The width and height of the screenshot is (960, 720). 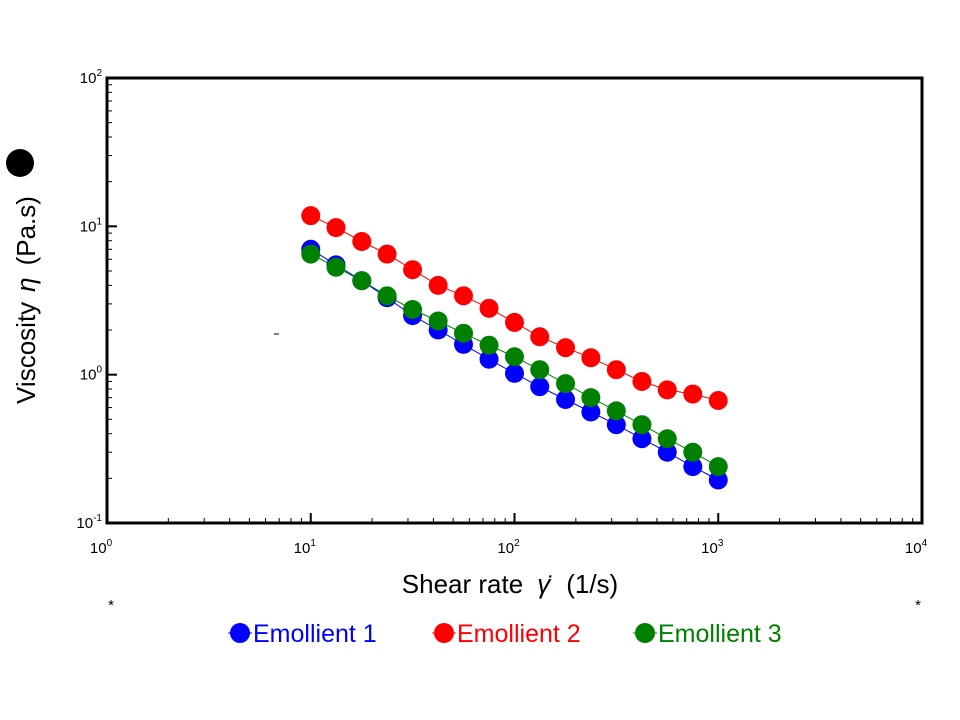 I want to click on x-tick-label: 10³, so click(x=712, y=547).